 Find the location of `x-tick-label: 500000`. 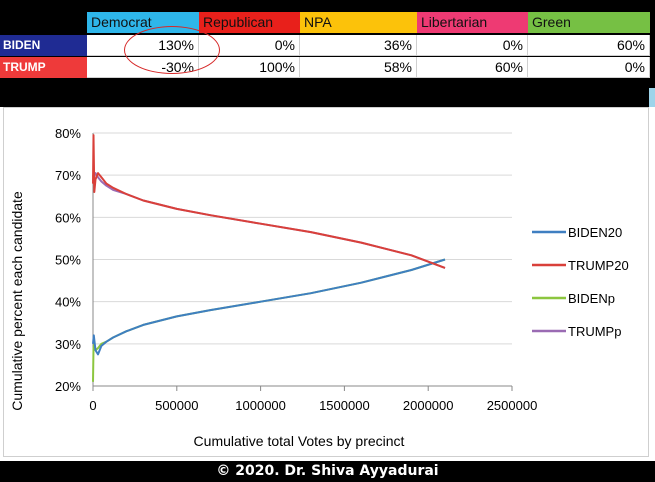

x-tick-label: 500000 is located at coordinates (176, 405).